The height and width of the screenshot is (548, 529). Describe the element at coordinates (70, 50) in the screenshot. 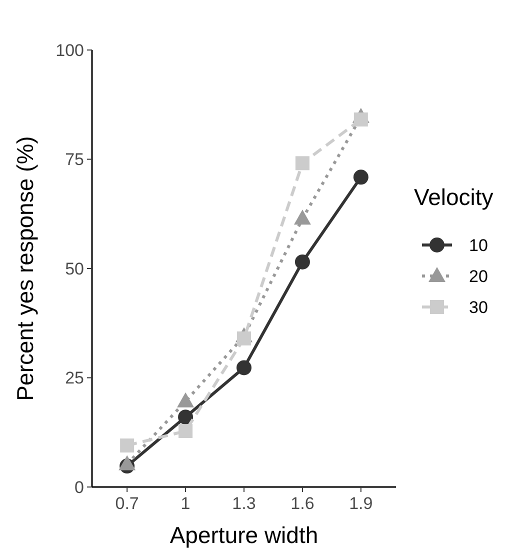

I see `y-tick-label: 100` at that location.